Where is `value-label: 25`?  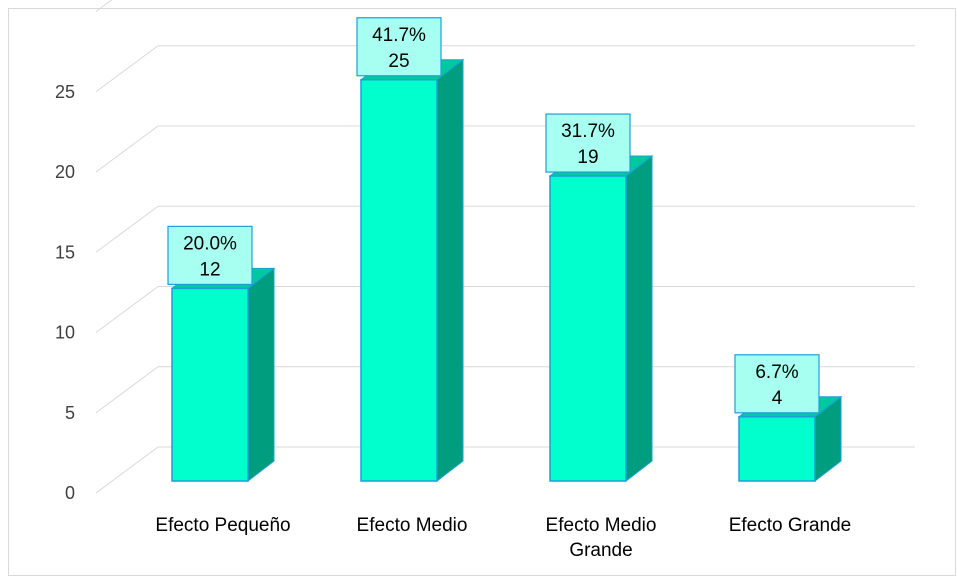 value-label: 25 is located at coordinates (398, 61).